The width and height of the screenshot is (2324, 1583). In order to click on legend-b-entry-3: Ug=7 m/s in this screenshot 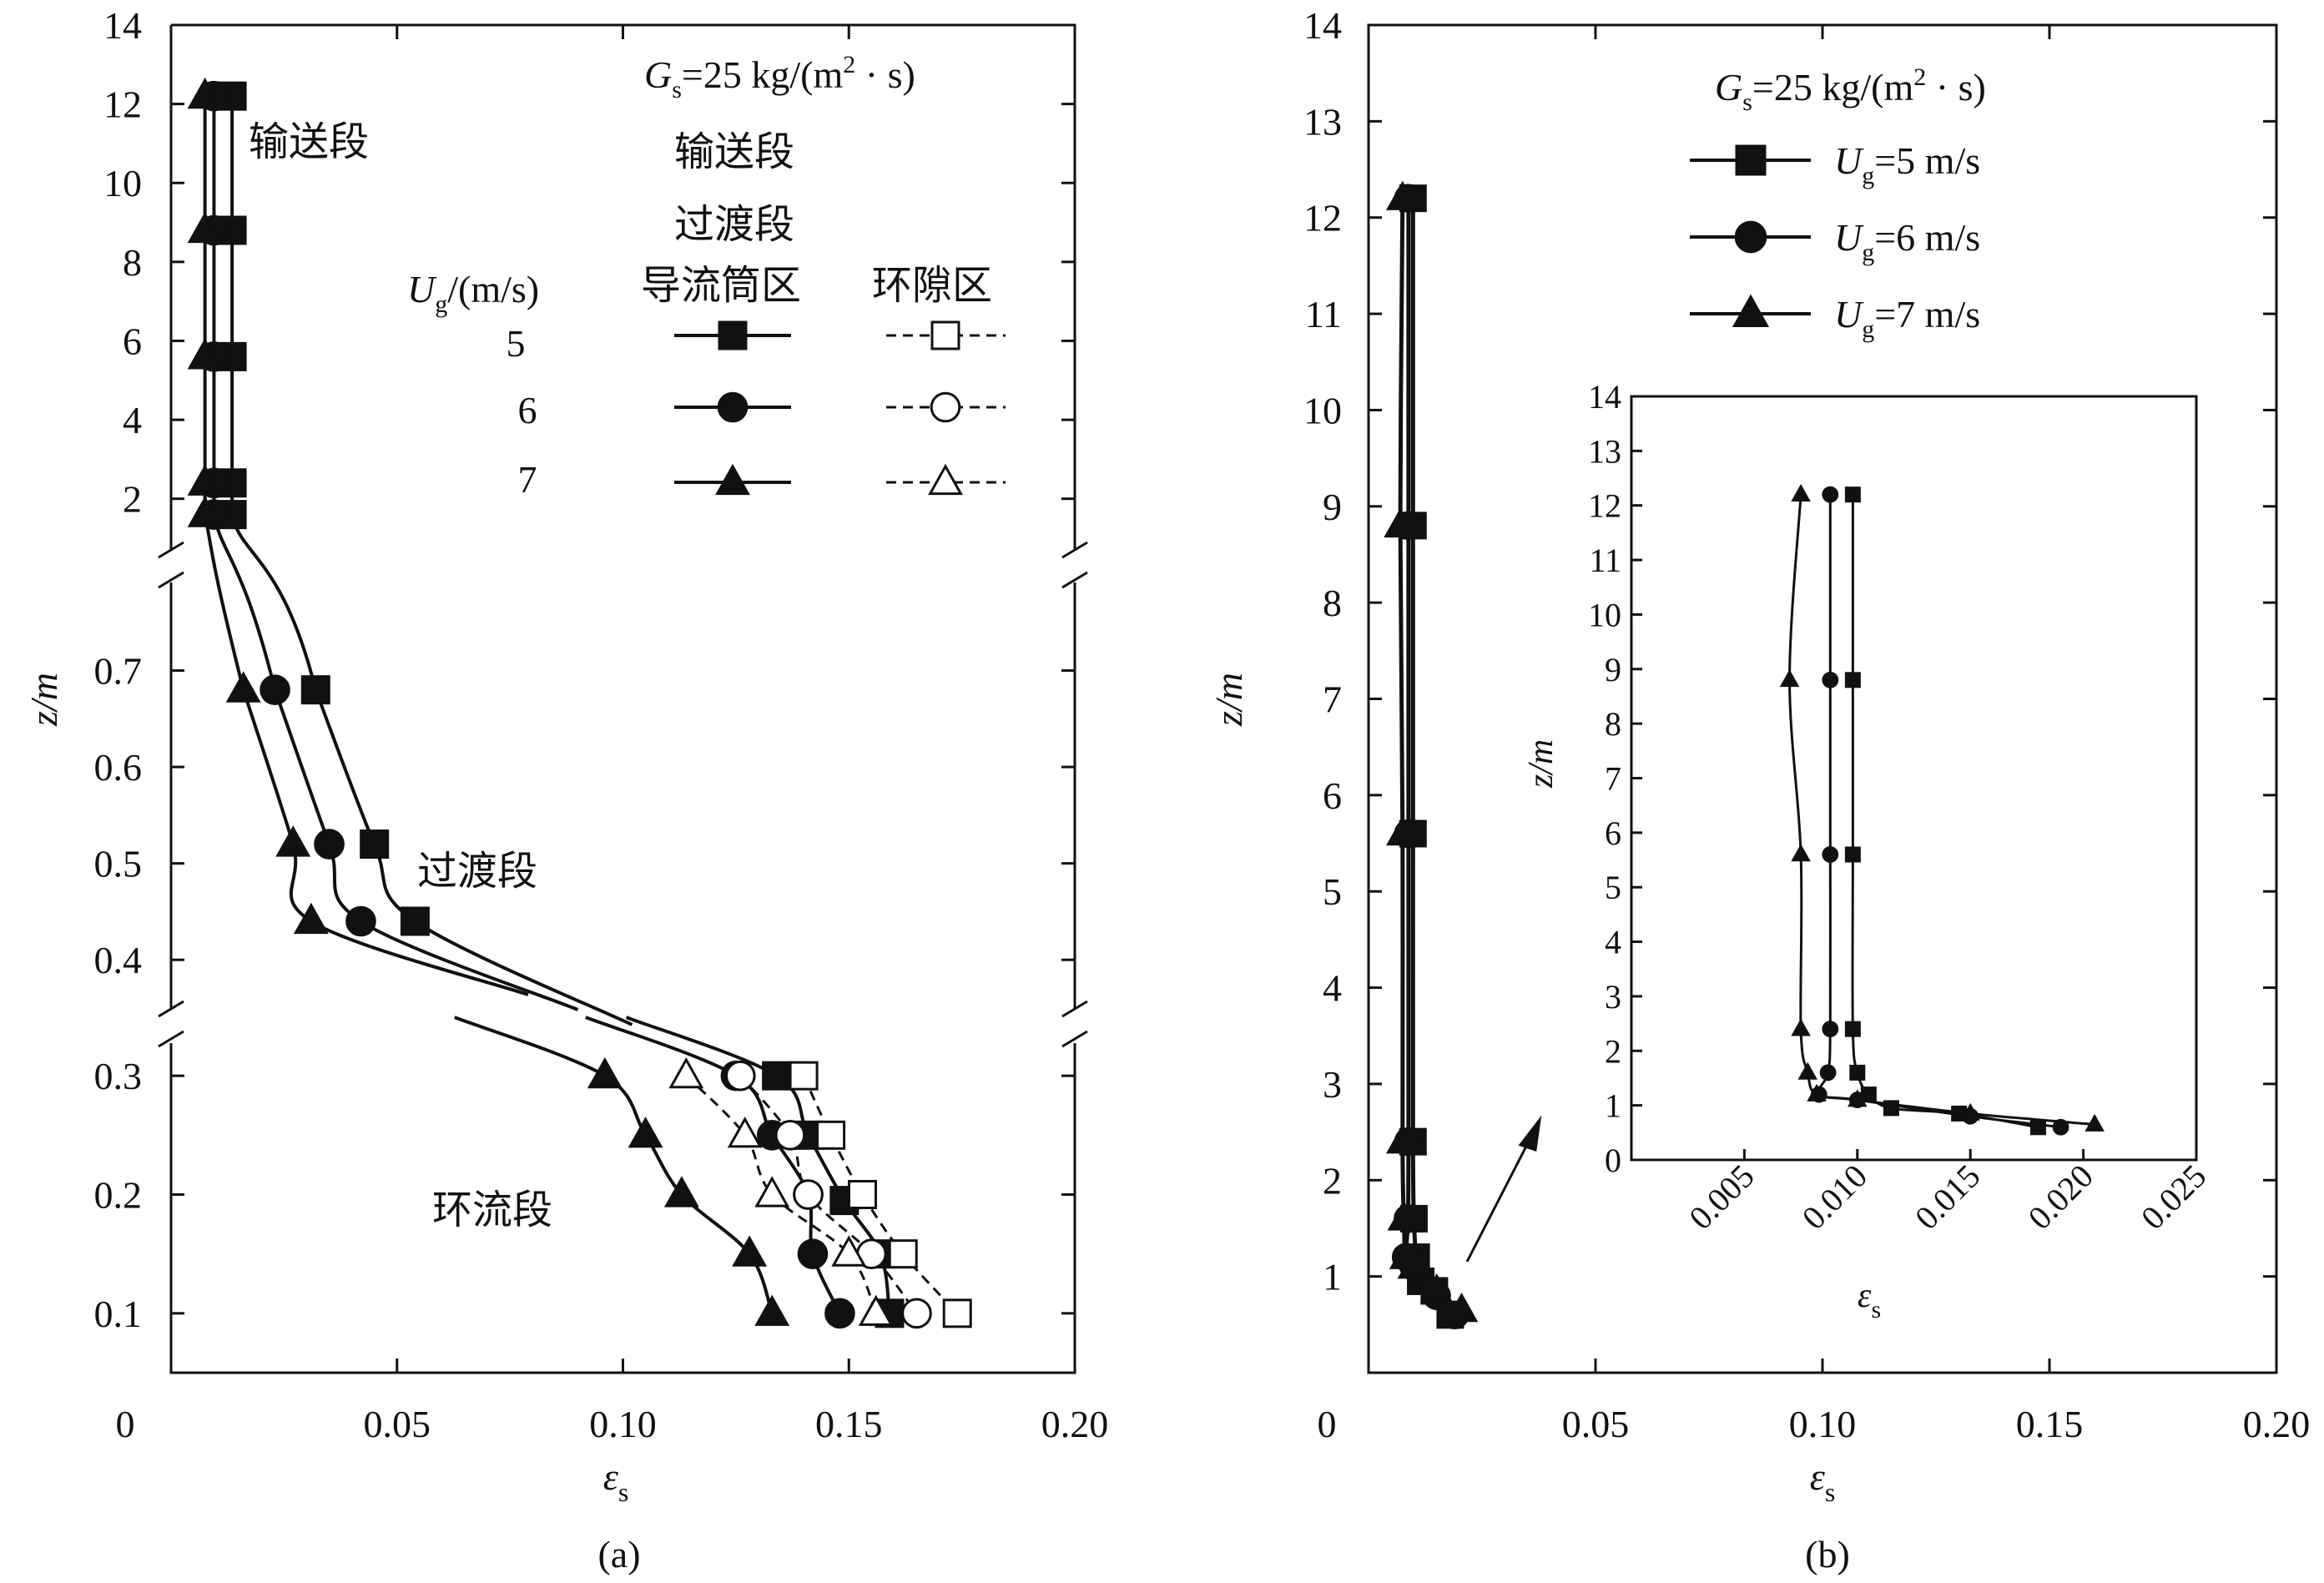, I will do `click(1907, 318)`.